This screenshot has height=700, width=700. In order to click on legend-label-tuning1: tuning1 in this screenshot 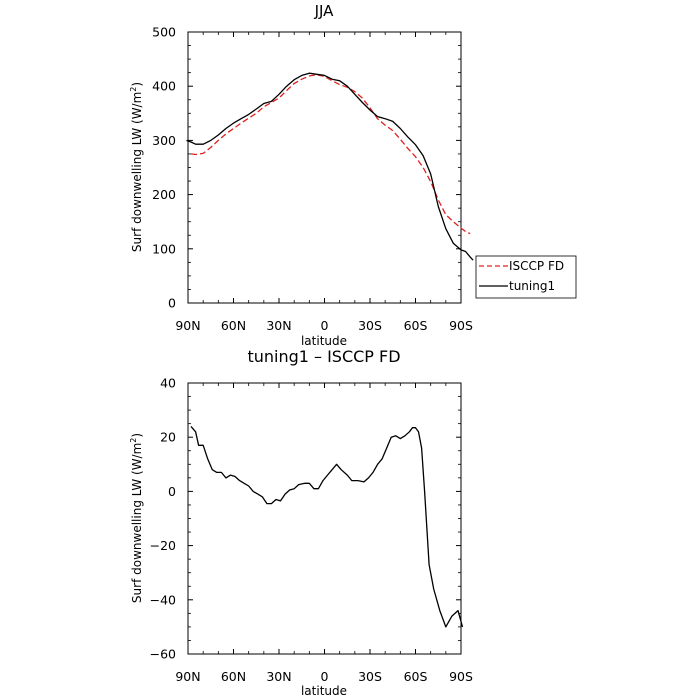, I will do `click(532, 286)`.